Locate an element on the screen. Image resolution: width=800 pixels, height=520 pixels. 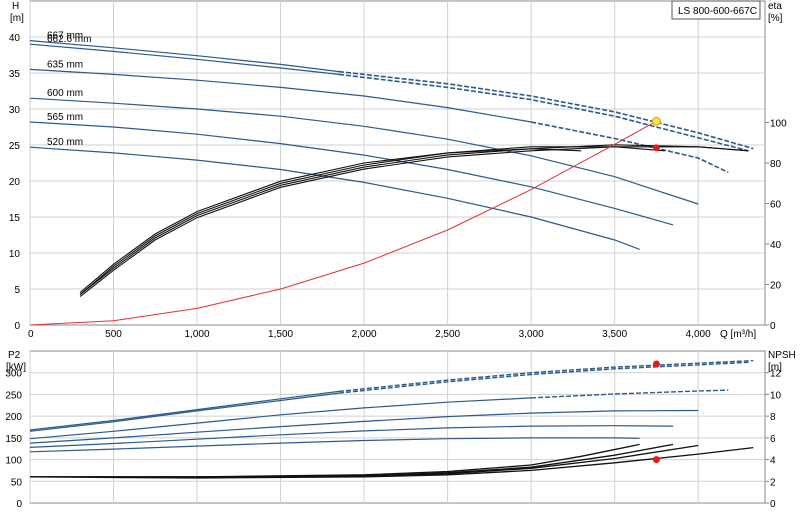
head-tick-label: 10 is located at coordinates (15, 254).